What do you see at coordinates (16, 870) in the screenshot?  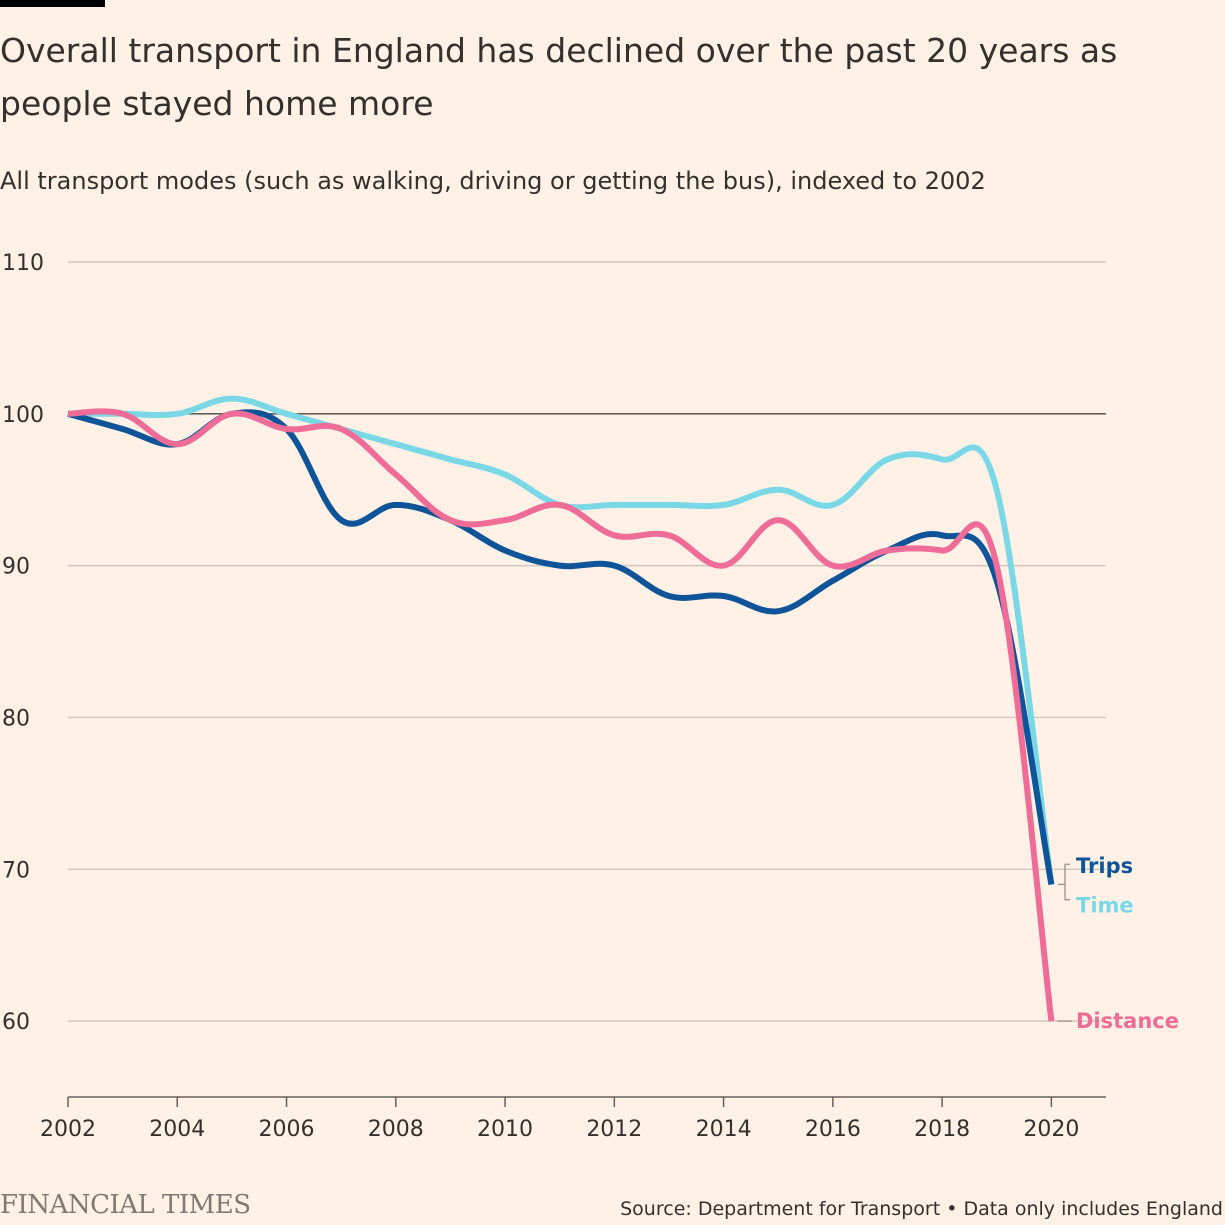 I see `y-tick-label-70: 70` at bounding box center [16, 870].